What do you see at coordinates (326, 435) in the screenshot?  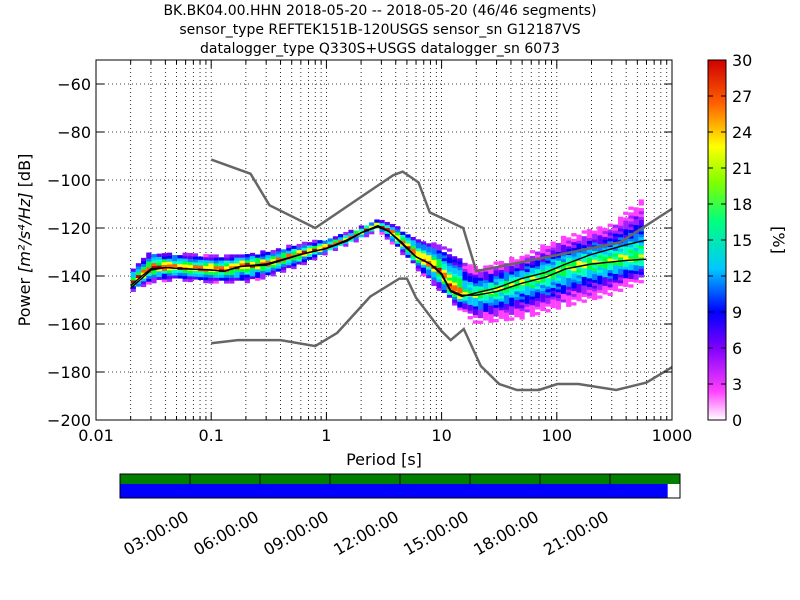 I see `x-tick-label: 1` at bounding box center [326, 435].